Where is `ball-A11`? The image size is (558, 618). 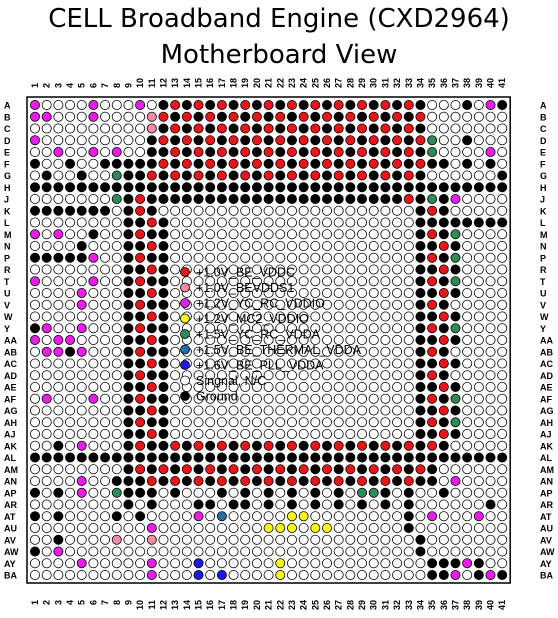 ball-A11 is located at coordinates (151, 105).